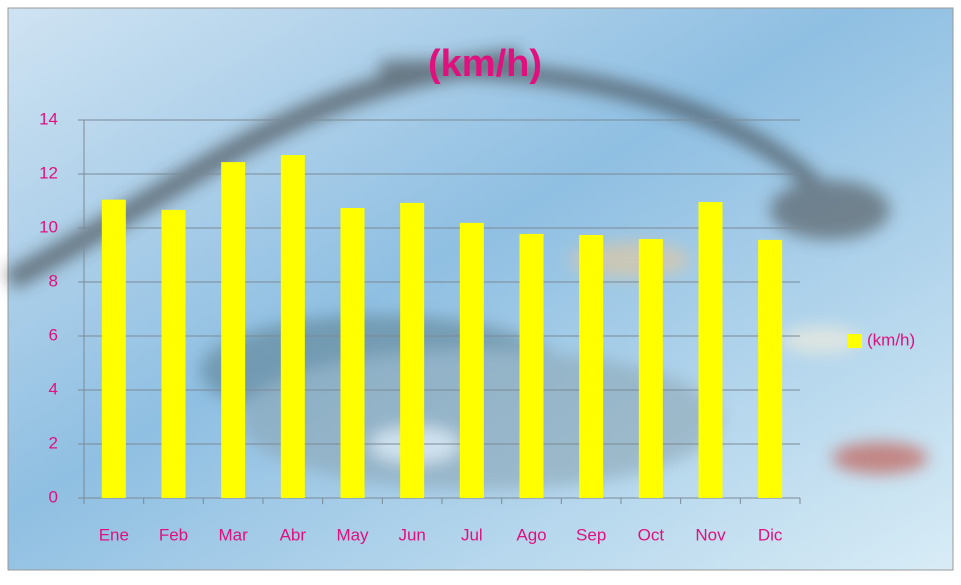 The width and height of the screenshot is (961, 585). What do you see at coordinates (114, 534) in the screenshot?
I see `x-tick-label: Ene` at bounding box center [114, 534].